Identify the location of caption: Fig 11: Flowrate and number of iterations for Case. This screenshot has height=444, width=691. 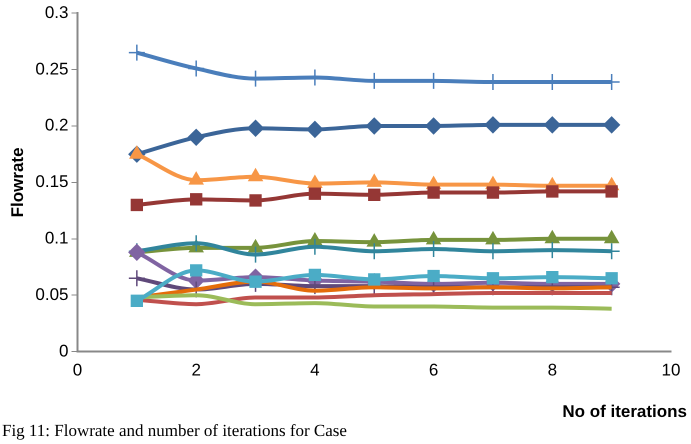
(174, 431).